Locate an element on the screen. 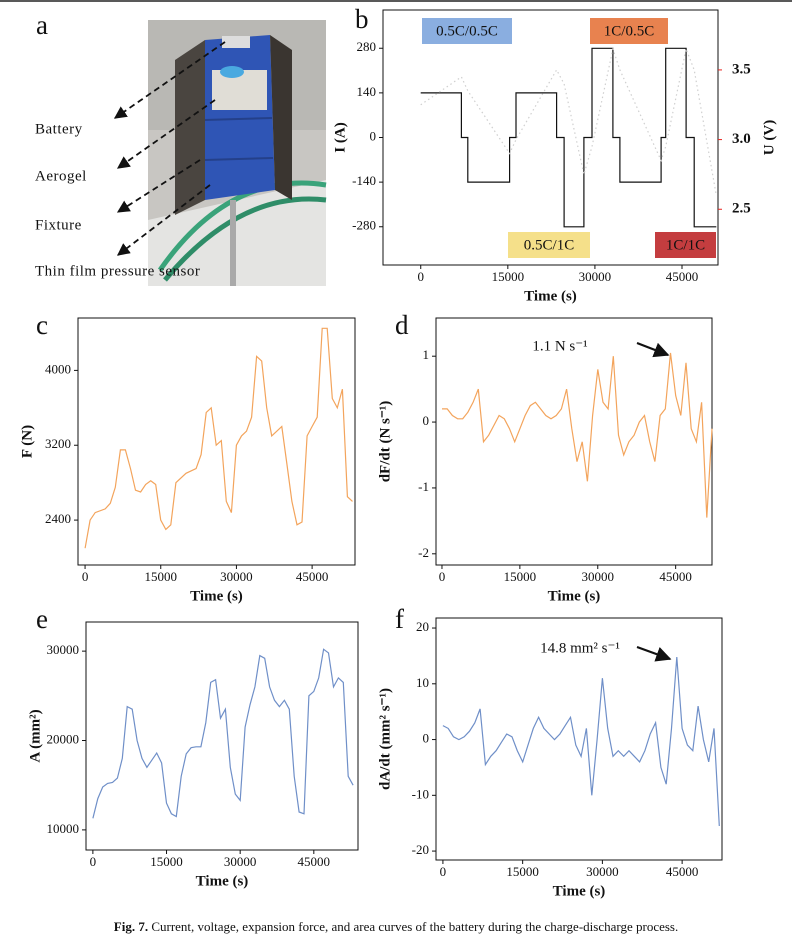  condition-label: 1C/0.5C is located at coordinates (629, 31).